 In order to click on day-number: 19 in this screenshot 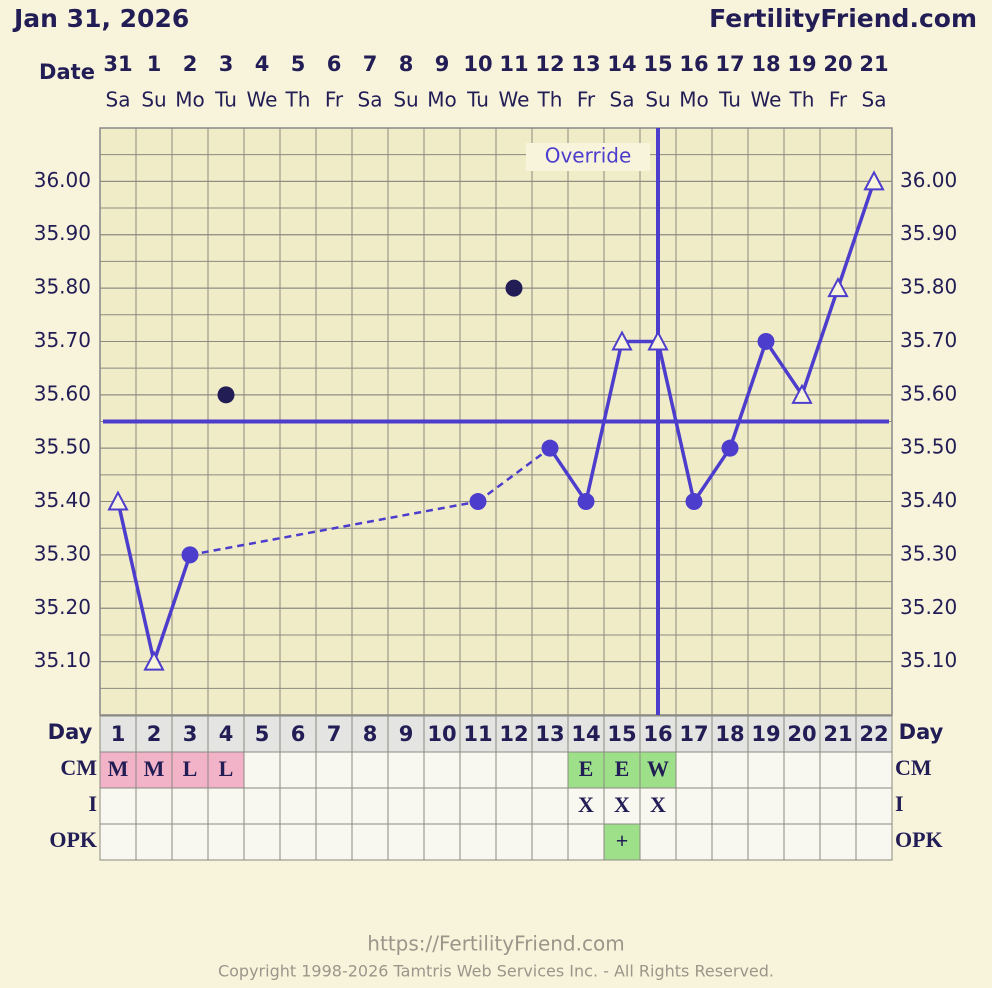, I will do `click(765, 734)`.